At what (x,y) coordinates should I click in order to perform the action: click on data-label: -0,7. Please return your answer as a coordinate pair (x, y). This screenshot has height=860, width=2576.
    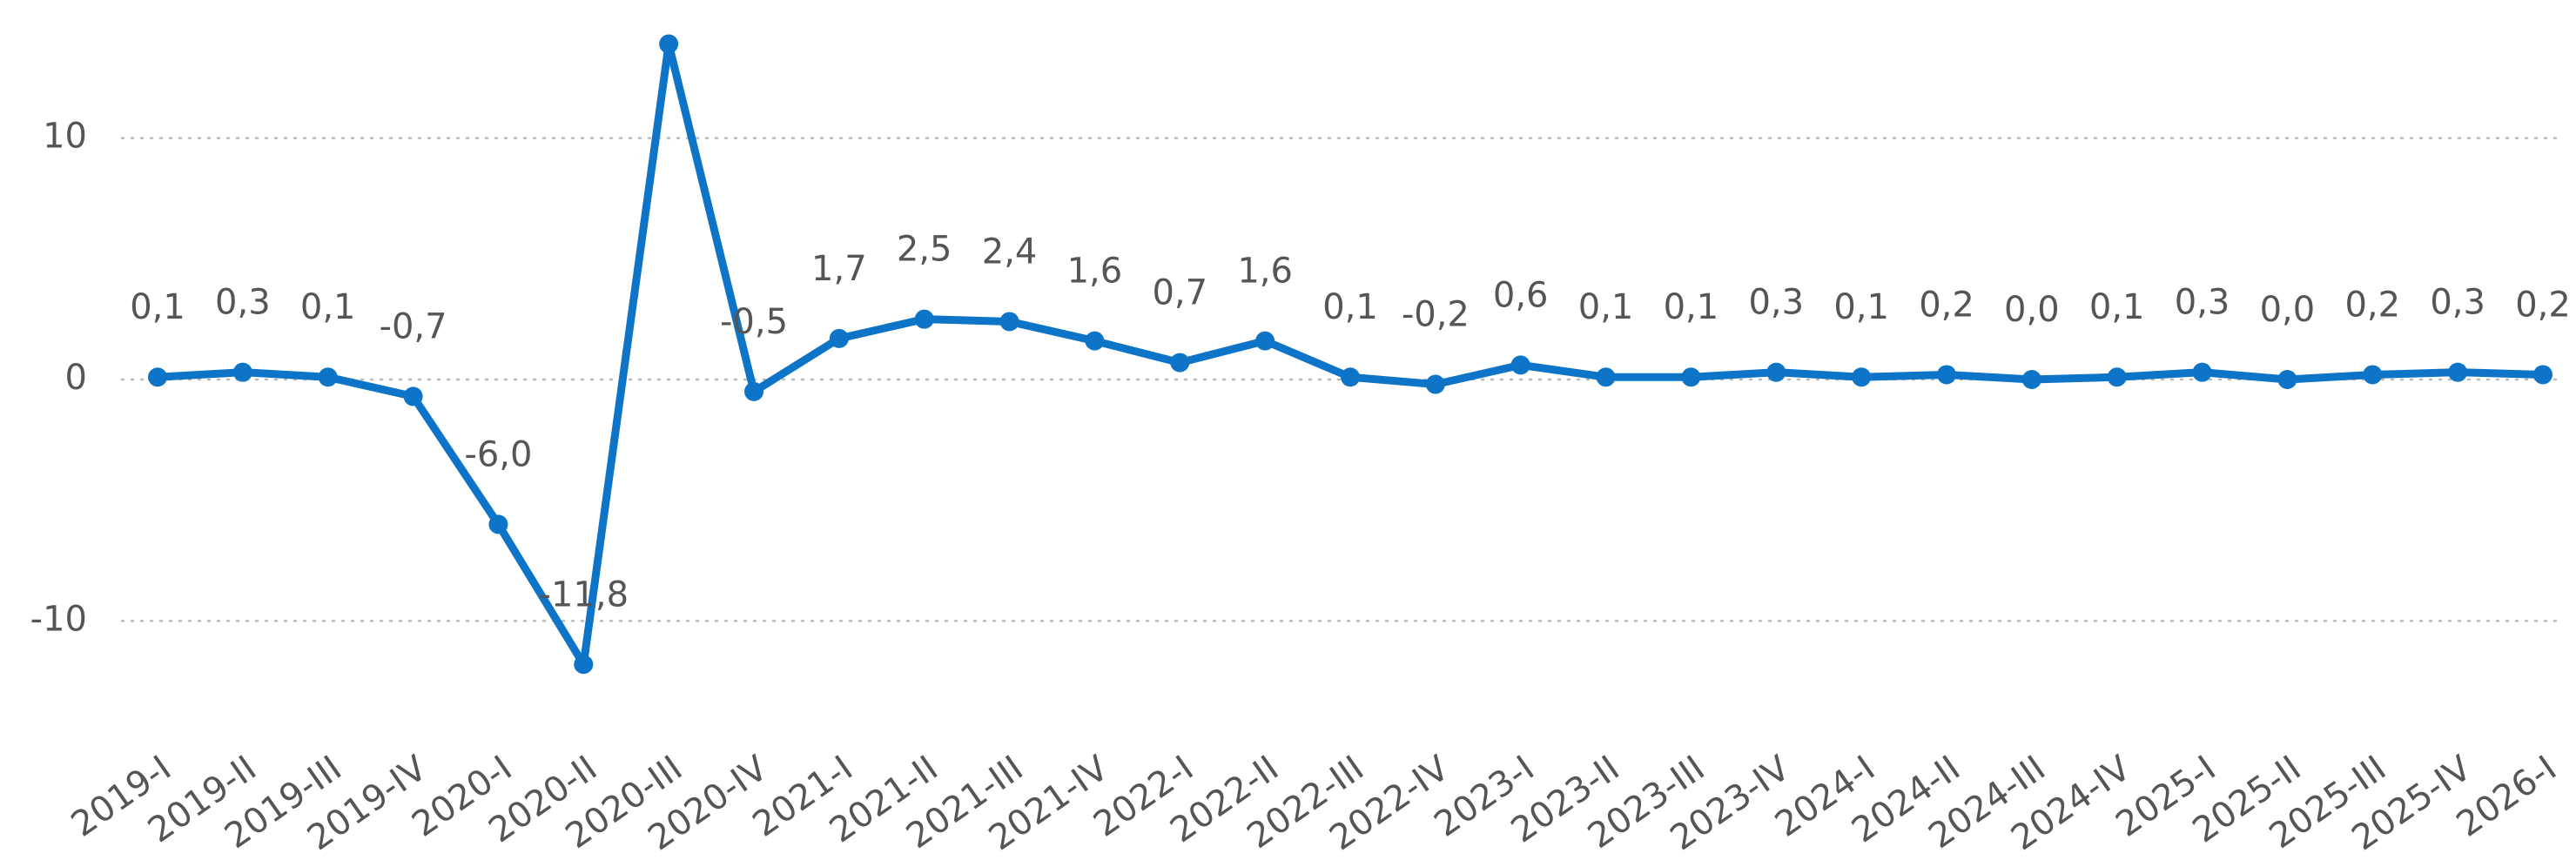
    Looking at the image, I should click on (413, 326).